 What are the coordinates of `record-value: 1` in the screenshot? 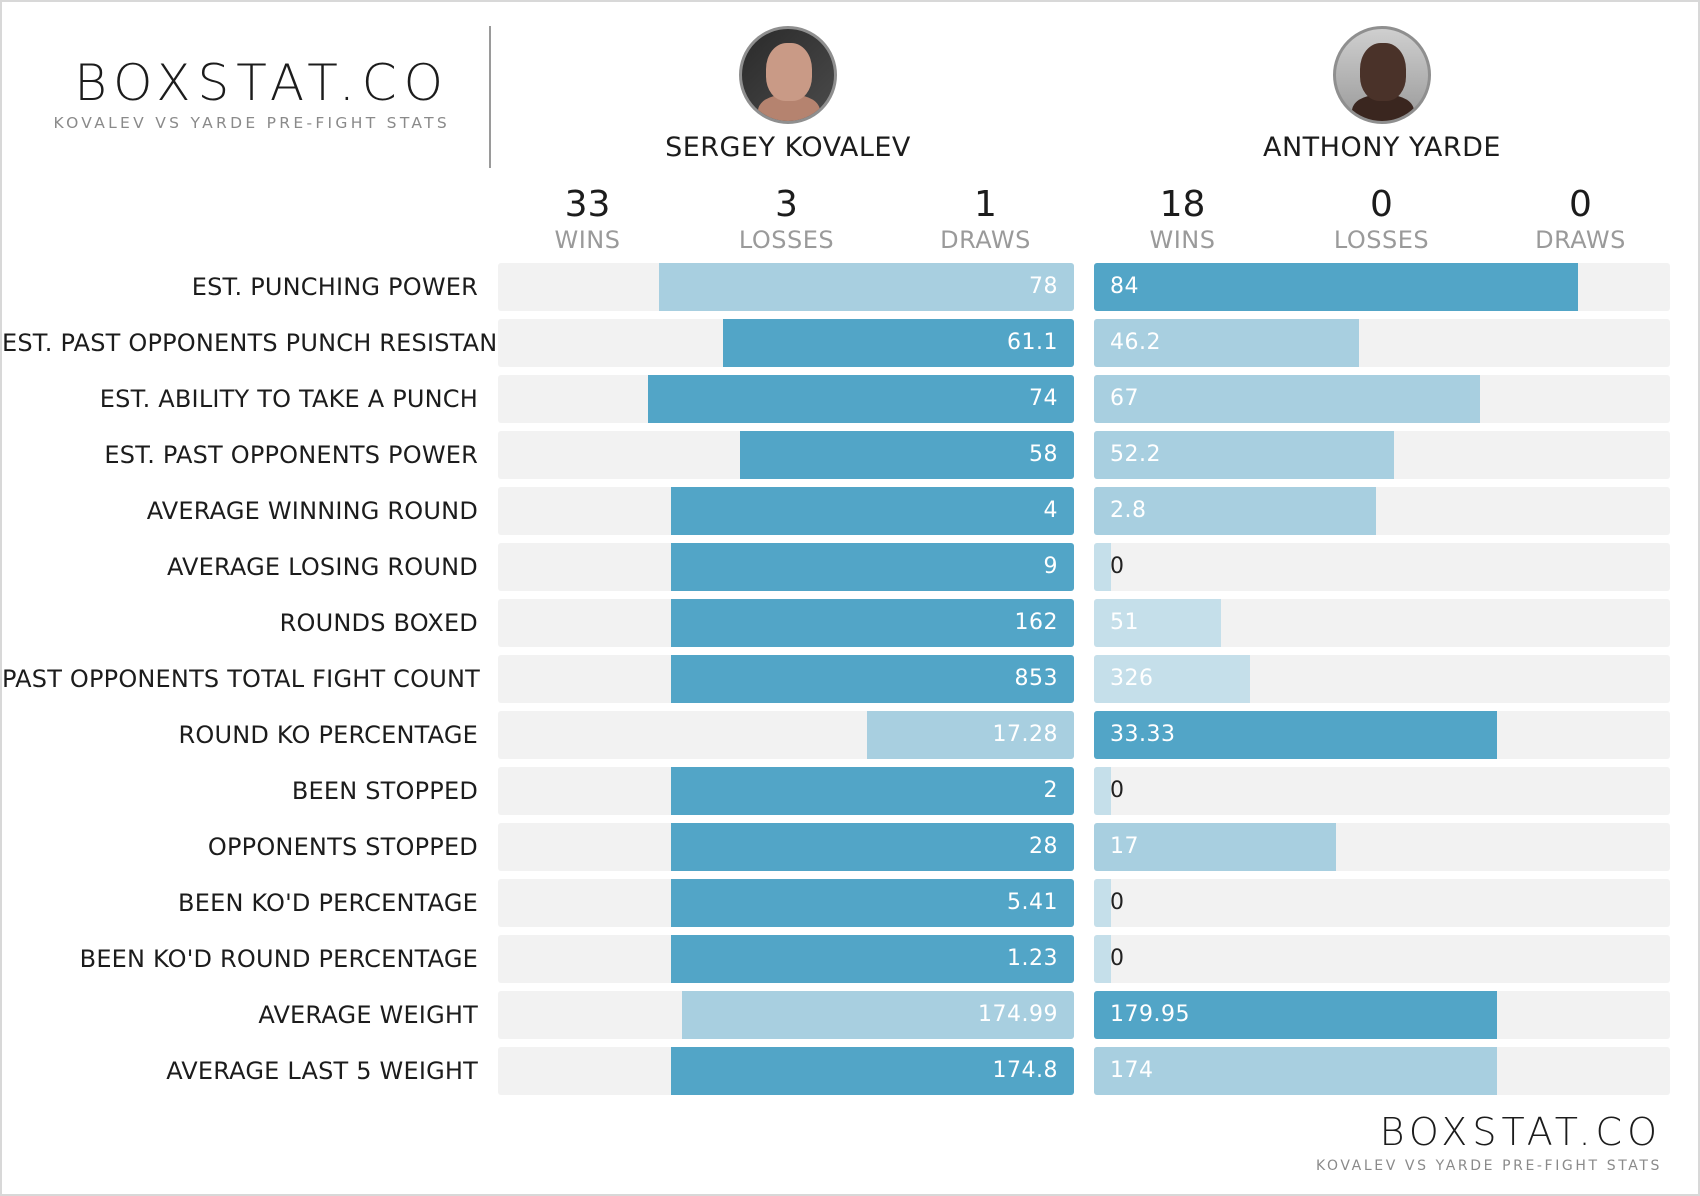 It's located at (985, 204).